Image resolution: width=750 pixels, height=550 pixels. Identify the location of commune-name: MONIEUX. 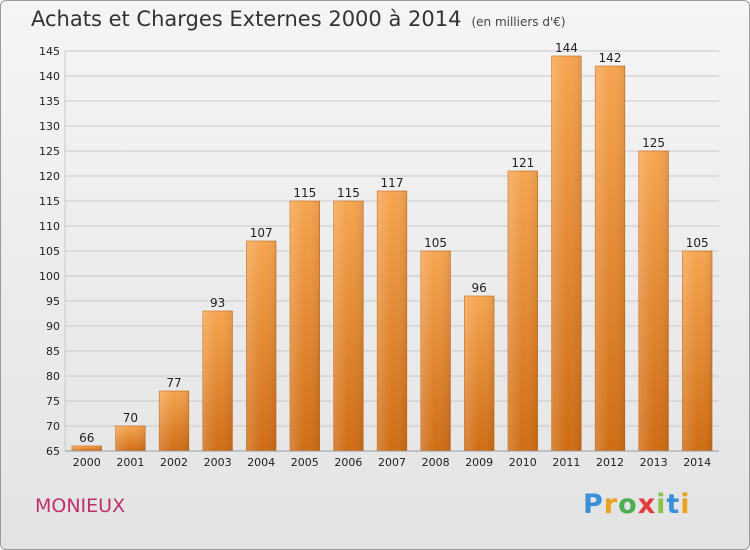
(80, 506).